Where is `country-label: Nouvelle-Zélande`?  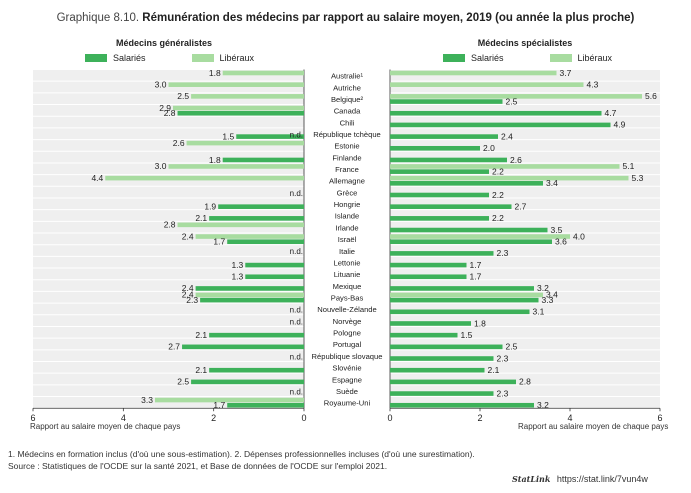 country-label: Nouvelle-Zélande is located at coordinates (347, 309).